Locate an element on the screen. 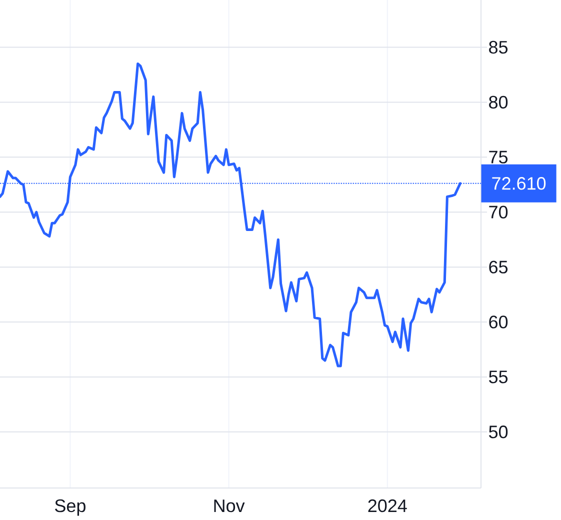 The height and width of the screenshot is (520, 561). ref-line-label: 72.610 is located at coordinates (519, 183).